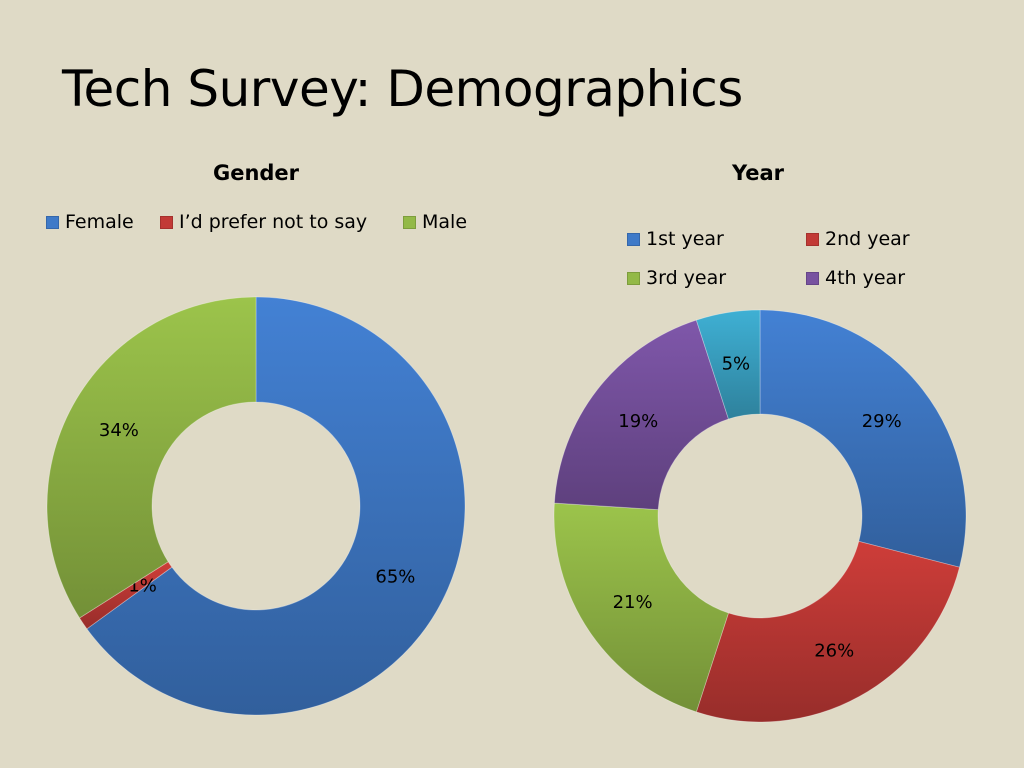  I want to click on legend-item-1st-year: 1st year, so click(675, 239).